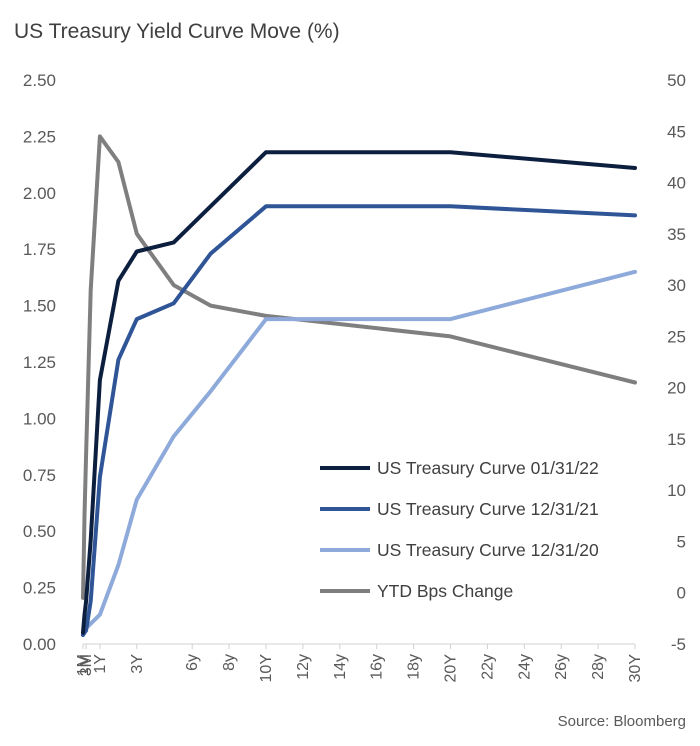 The image size is (700, 746). What do you see at coordinates (635, 668) in the screenshot?
I see `x-tick-label: 30Y` at bounding box center [635, 668].